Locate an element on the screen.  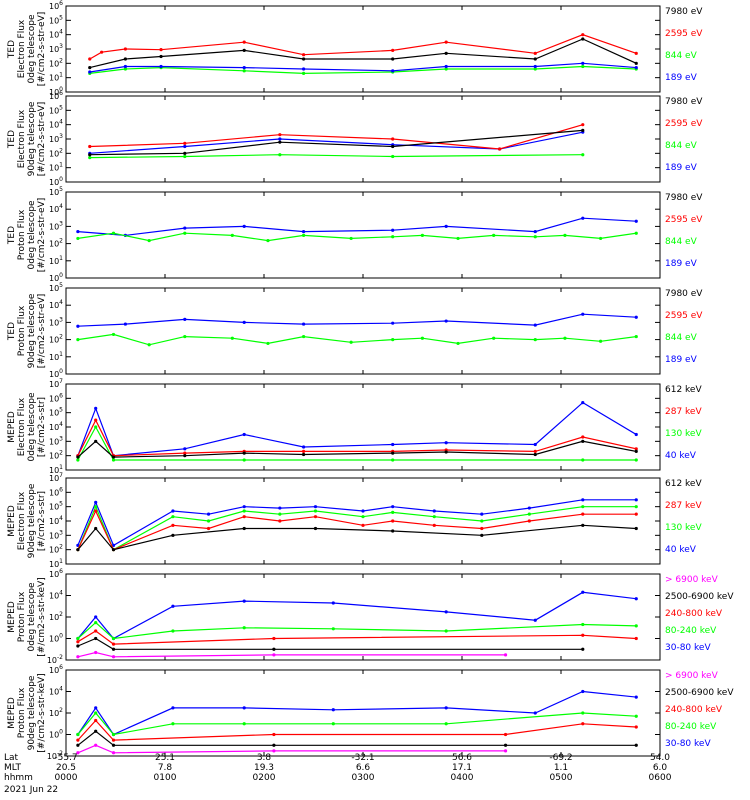
tick-label-lat: -55.7 is located at coordinates (65, 758).